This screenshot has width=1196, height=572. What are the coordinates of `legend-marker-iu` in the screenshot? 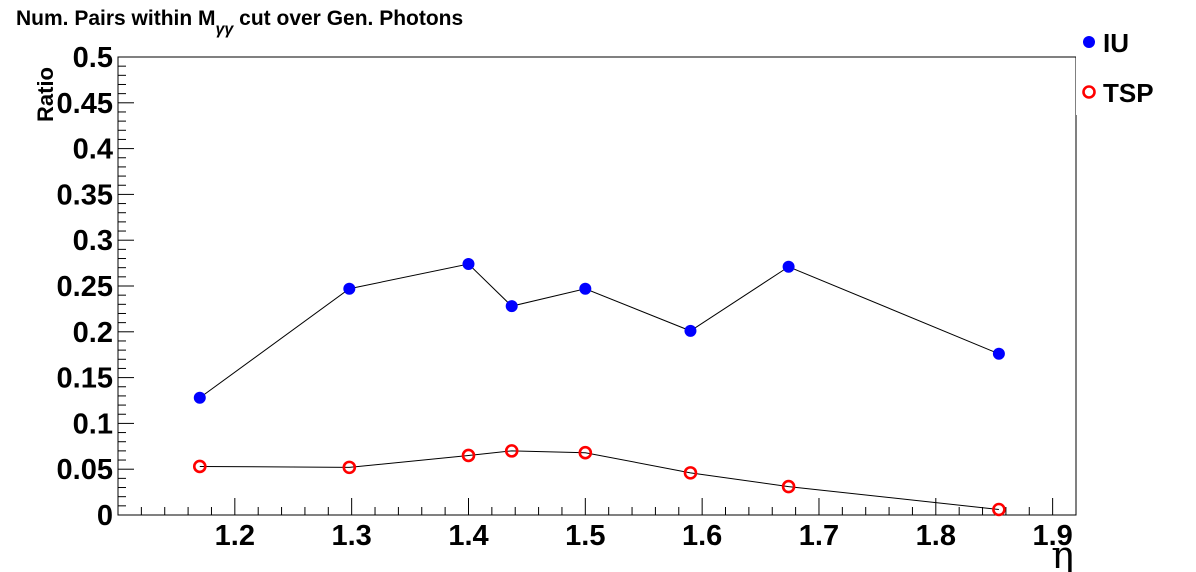 It's located at (1089, 42).